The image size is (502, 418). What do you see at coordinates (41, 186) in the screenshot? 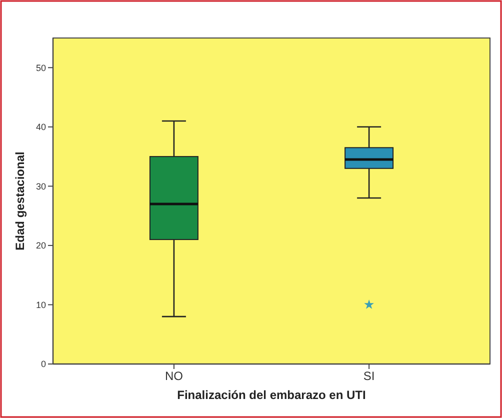
I see `y-tick-label: 30` at bounding box center [41, 186].